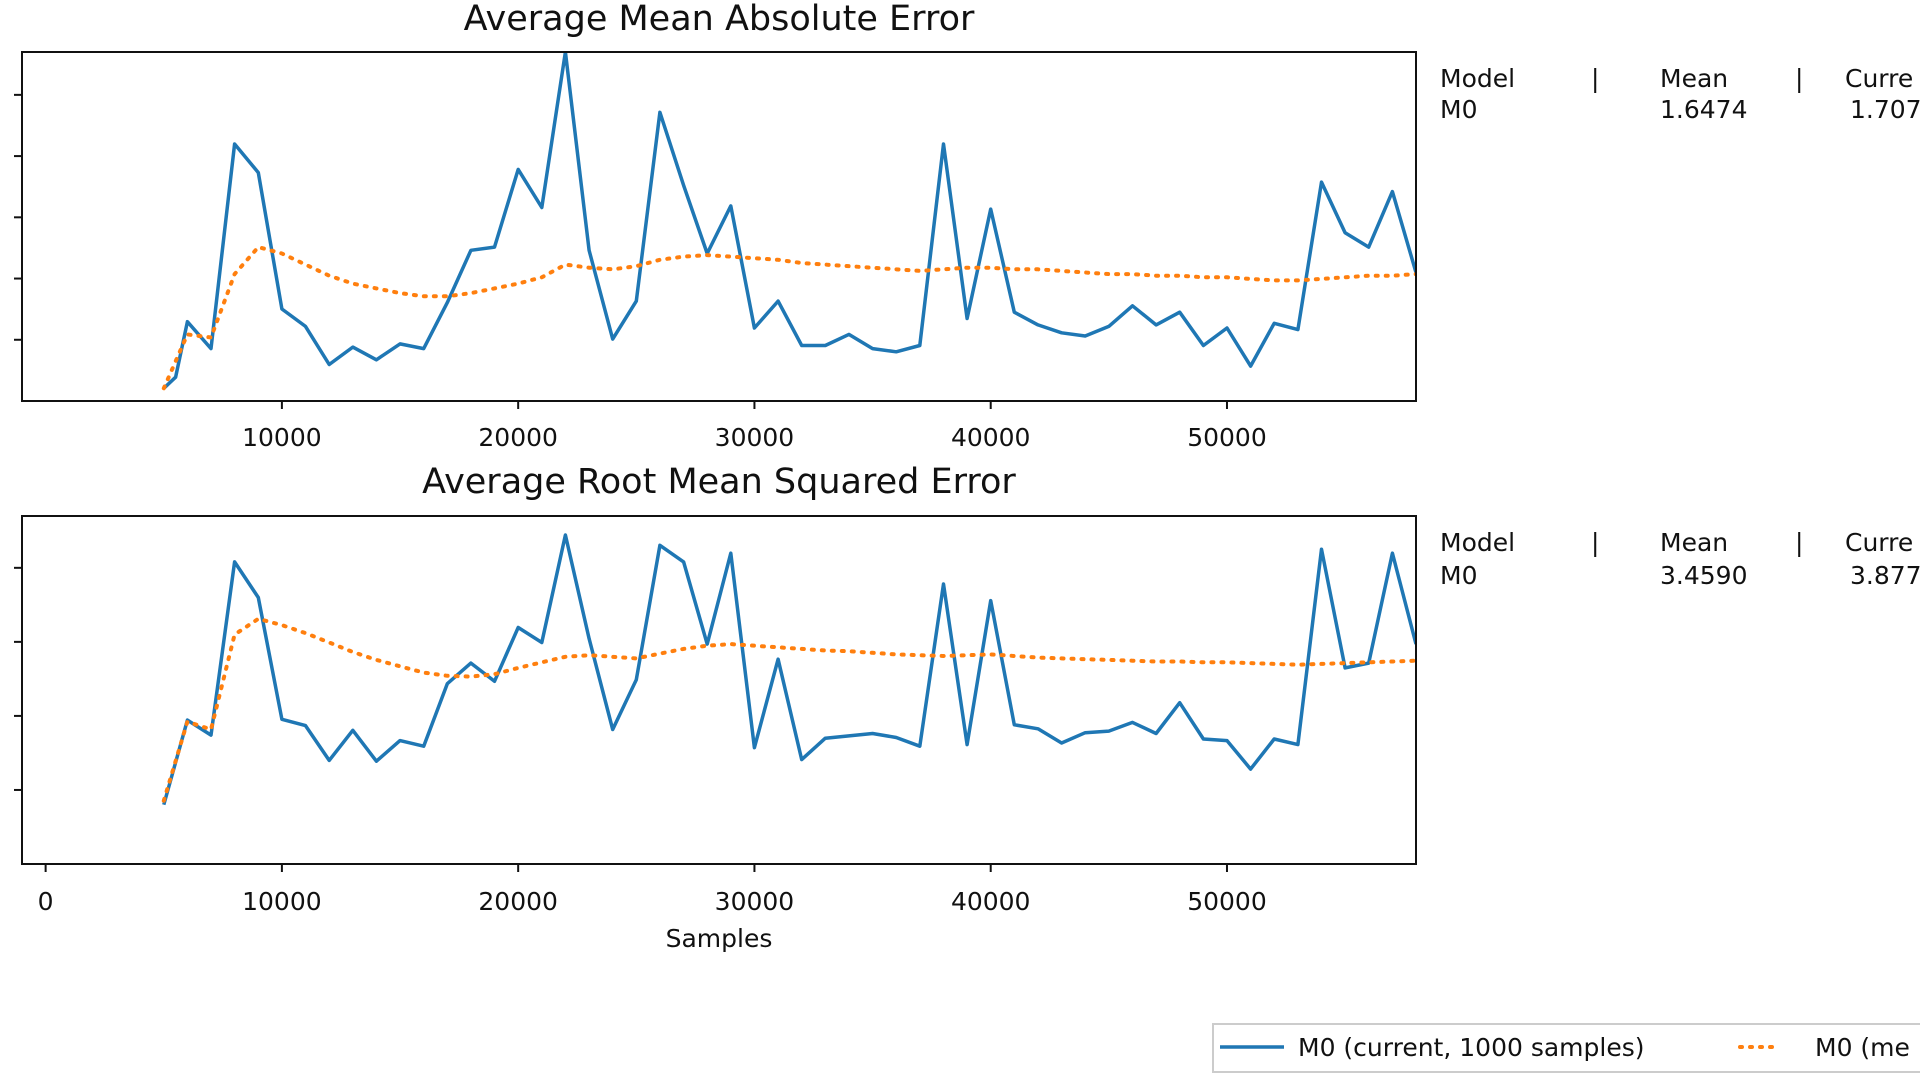 The width and height of the screenshot is (1920, 1080). Describe the element at coordinates (1885, 109) in the screenshot. I see `table-row-cell: 1.707` at that location.